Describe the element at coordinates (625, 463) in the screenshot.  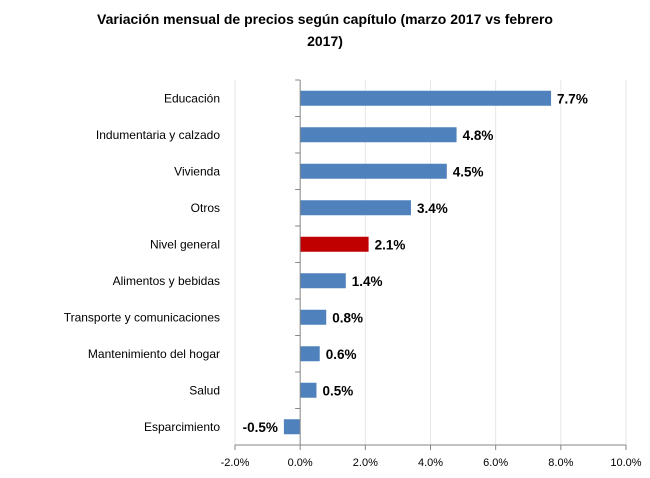
I see `x-tick-label: 10.0%` at that location.